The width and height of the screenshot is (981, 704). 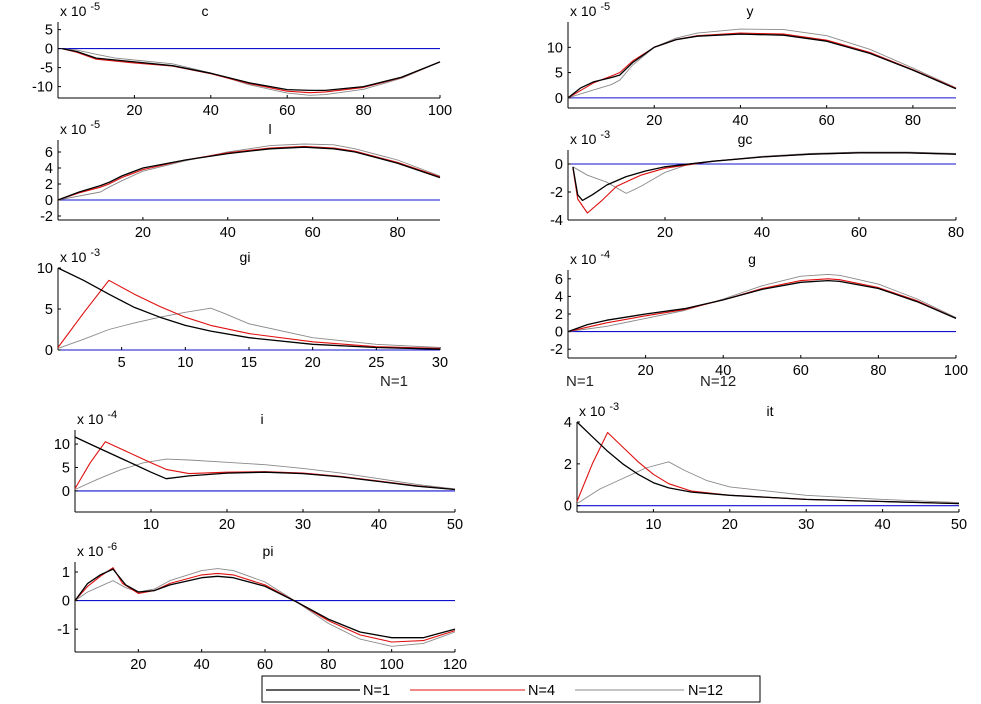 What do you see at coordinates (261, 419) in the screenshot?
I see `panel-title: i` at bounding box center [261, 419].